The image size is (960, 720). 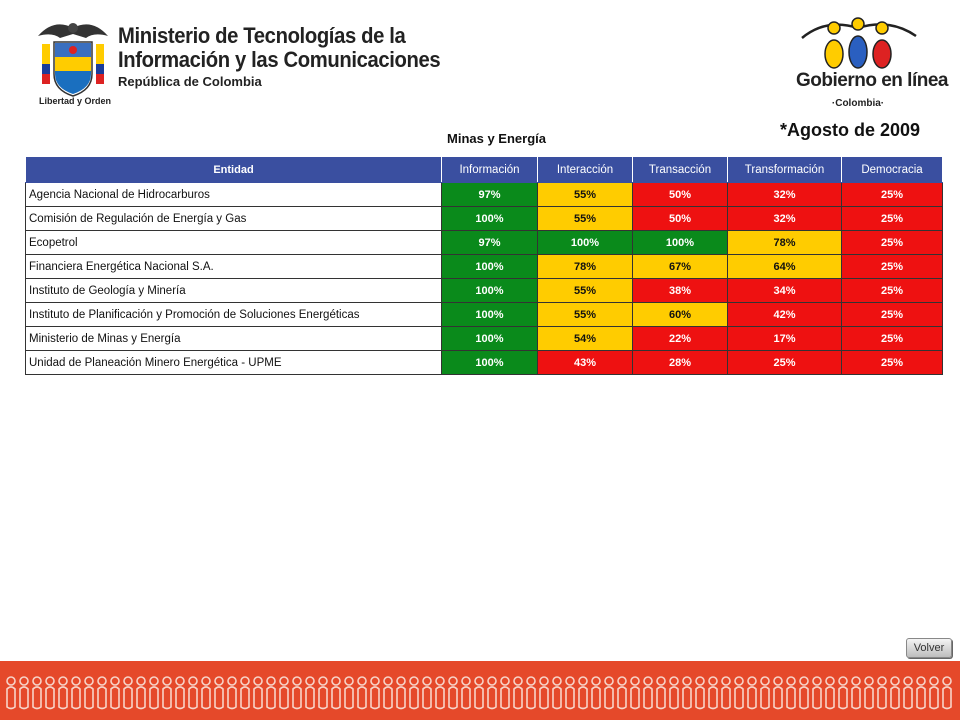 What do you see at coordinates (585, 338) in the screenshot?
I see `value-cell: 54%` at bounding box center [585, 338].